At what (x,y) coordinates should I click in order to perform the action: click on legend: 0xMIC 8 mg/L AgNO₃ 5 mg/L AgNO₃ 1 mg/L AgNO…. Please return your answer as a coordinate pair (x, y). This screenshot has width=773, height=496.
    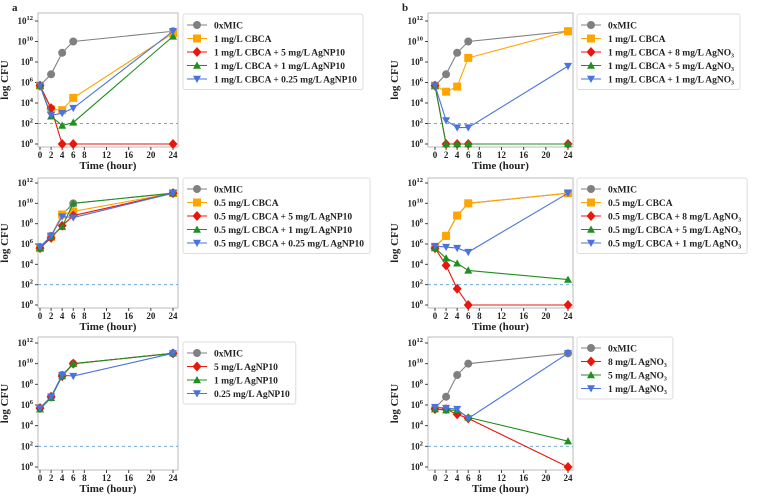
    Looking at the image, I should click on (625, 368).